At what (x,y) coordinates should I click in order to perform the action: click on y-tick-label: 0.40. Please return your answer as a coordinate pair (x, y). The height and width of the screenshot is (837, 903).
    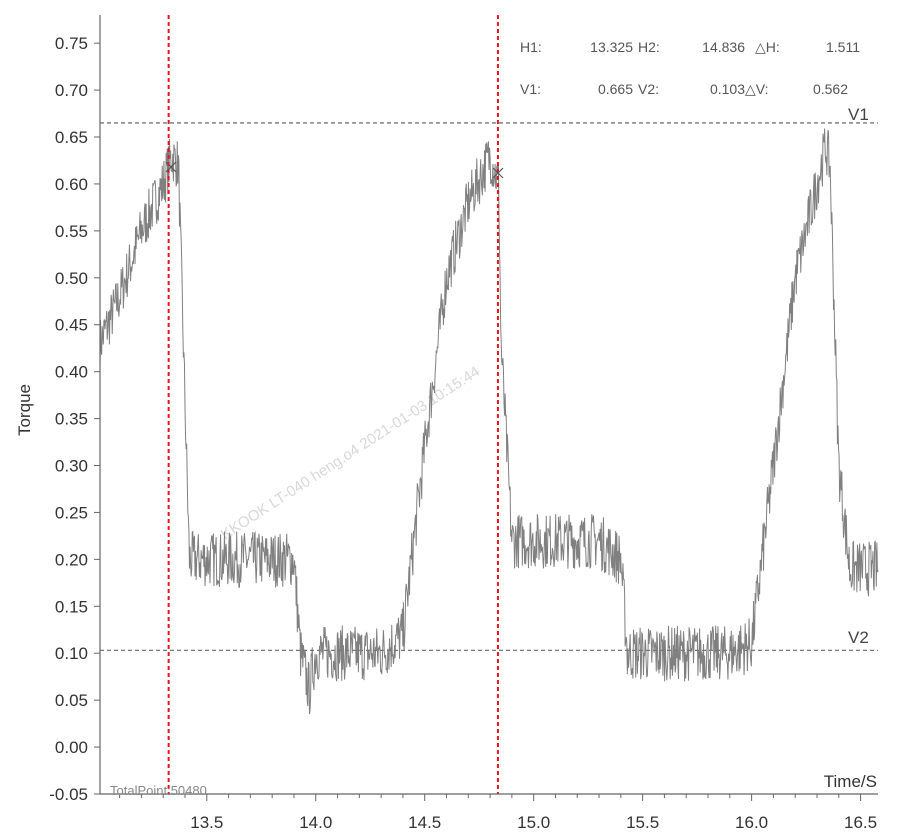
    Looking at the image, I should click on (71, 372).